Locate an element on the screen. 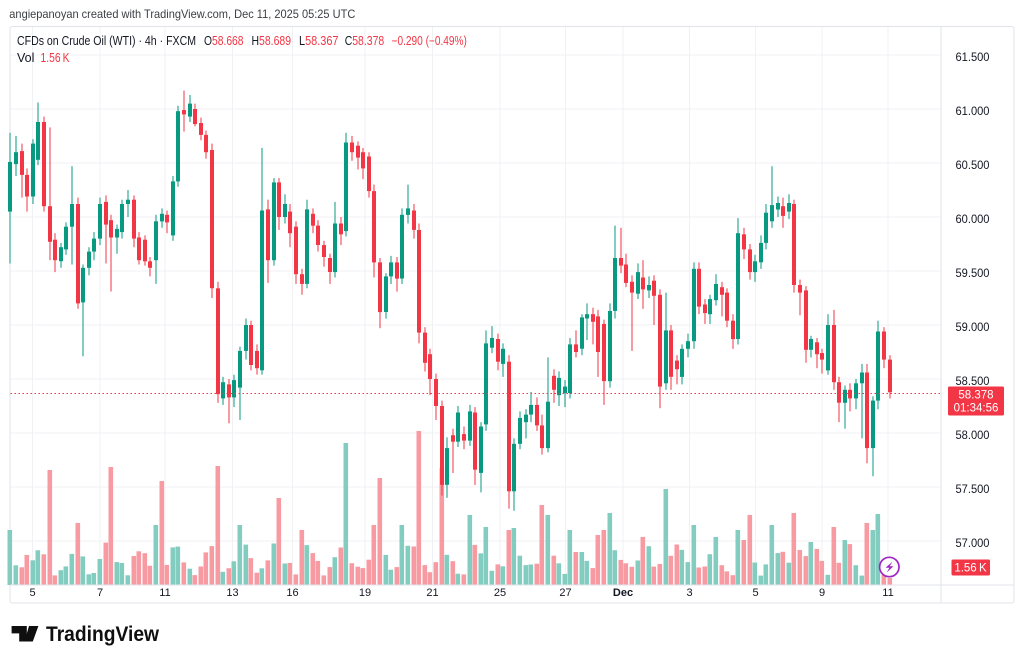 The height and width of the screenshot is (661, 1024). svg-text: 27 is located at coordinates (565, 593).